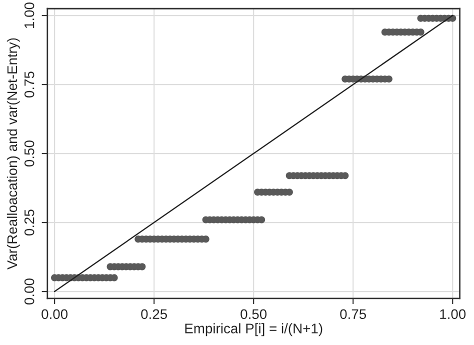 This screenshot has height=345, width=474. What do you see at coordinates (29, 85) in the screenshot?
I see `y-tick-label: 0.75` at bounding box center [29, 85].